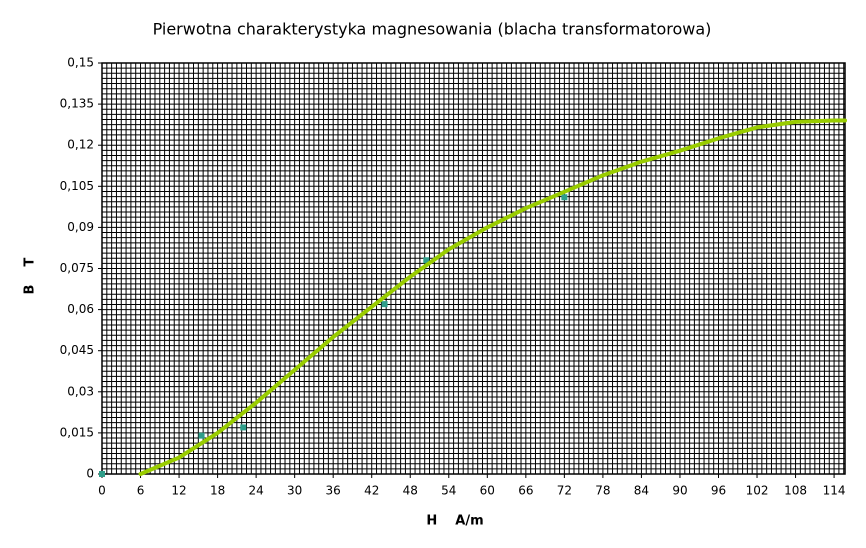 The image size is (866, 548). I want to click on x-tick-label: 78, so click(602, 491).